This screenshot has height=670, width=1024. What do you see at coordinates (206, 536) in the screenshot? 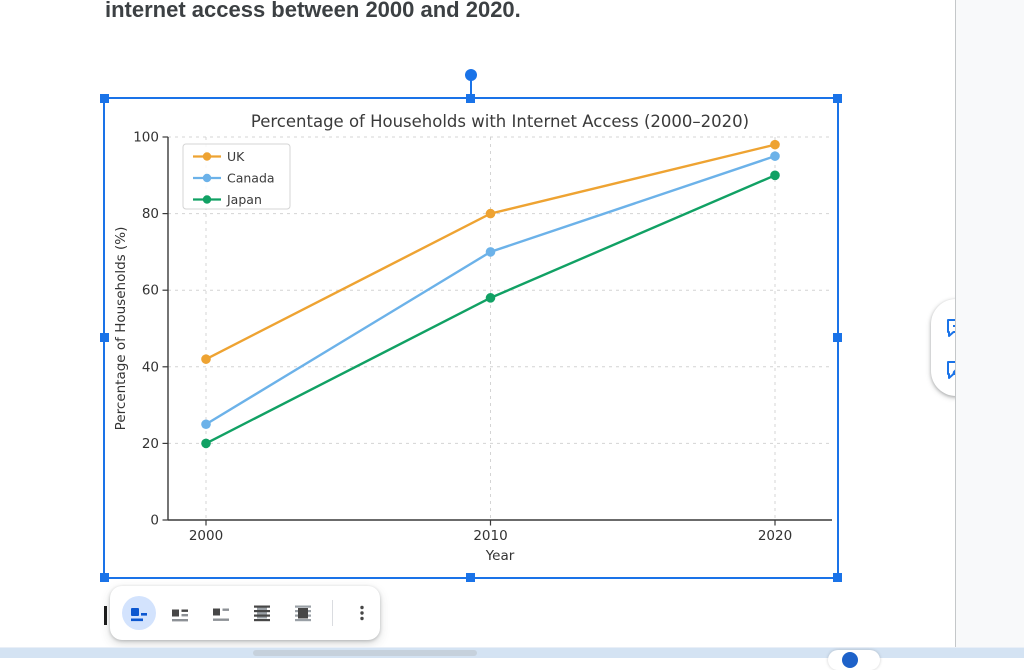
I see `svg-text: 2000` at bounding box center [206, 536].